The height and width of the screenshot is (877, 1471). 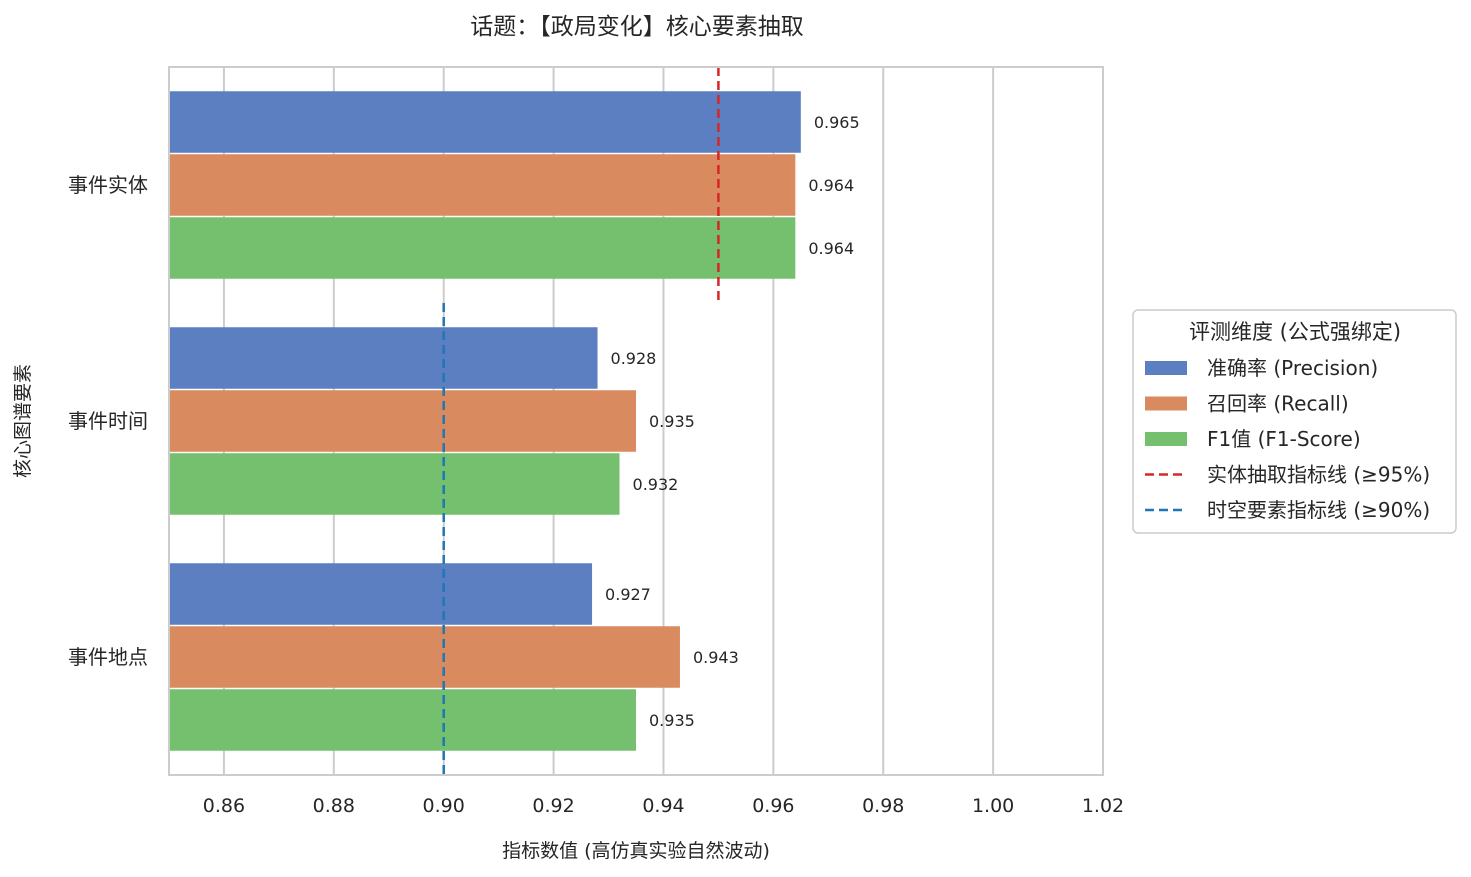 I want to click on data-label: 0.928, so click(x=634, y=358).